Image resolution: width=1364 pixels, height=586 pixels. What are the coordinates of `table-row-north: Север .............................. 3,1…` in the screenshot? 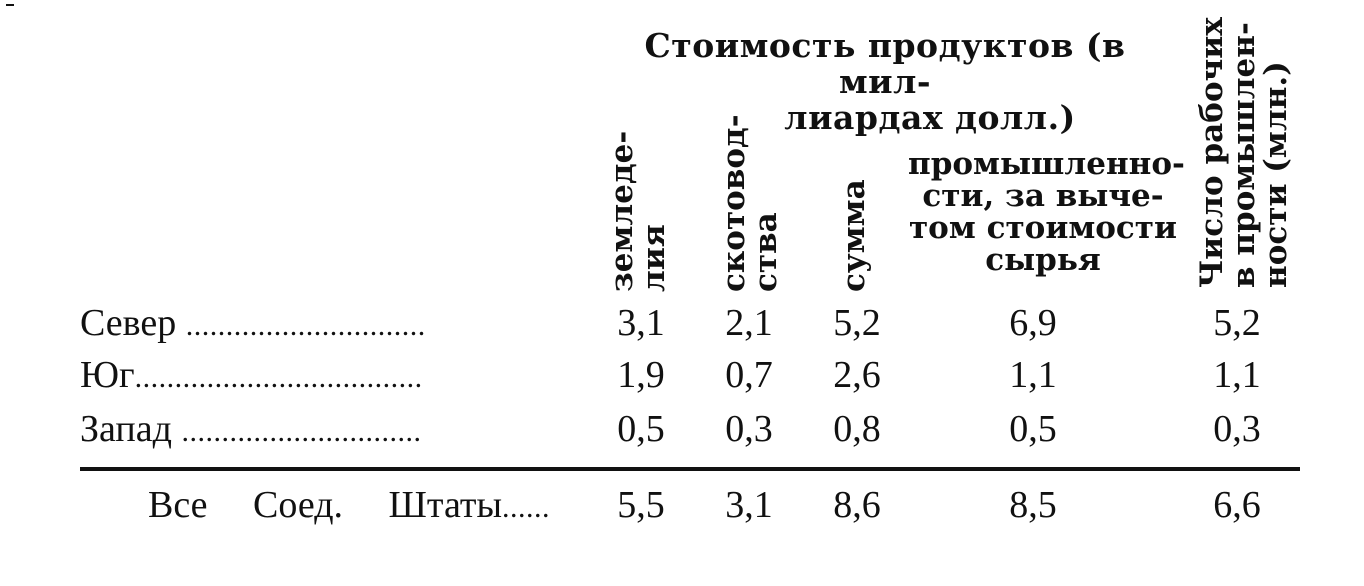 It's located at (682, 323).